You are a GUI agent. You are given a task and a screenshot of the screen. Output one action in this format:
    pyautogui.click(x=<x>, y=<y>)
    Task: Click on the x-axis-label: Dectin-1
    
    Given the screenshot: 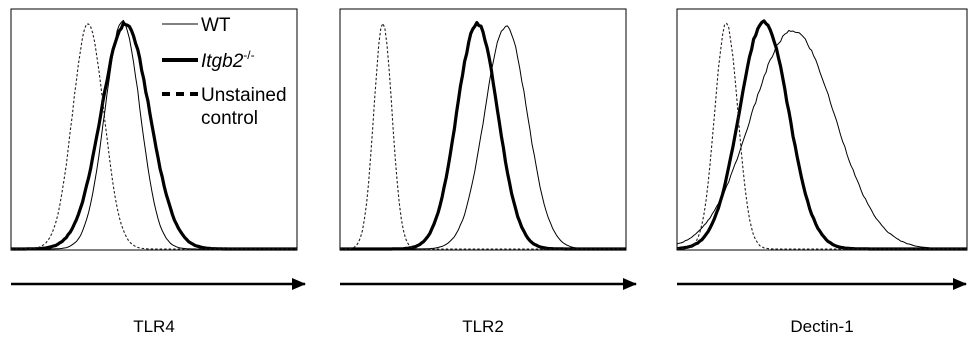 What is the action you would take?
    pyautogui.click(x=821, y=326)
    